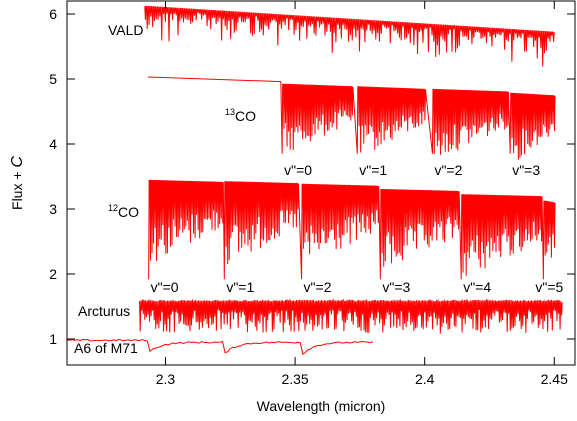  Describe the element at coordinates (298, 170) in the screenshot. I see `co13-band-label: v"=0` at that location.